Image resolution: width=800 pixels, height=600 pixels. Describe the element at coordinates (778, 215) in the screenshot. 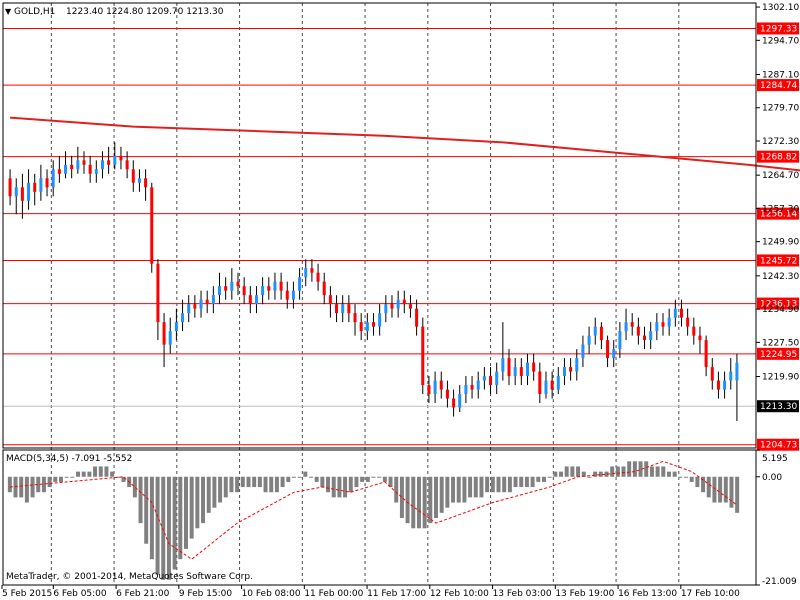

I see `level-label: 1256.14` at that location.